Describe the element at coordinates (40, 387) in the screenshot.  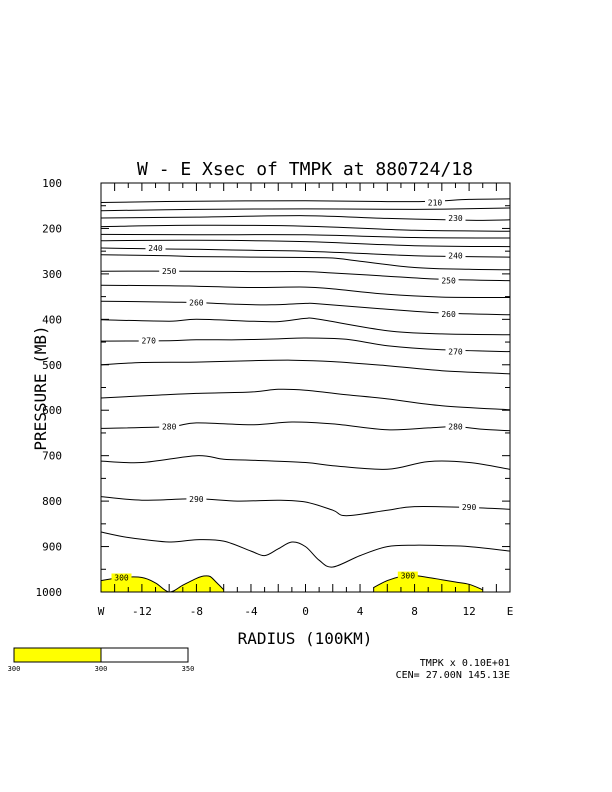
I see `y-axis-label: PRESSURE (MB)` at that location.